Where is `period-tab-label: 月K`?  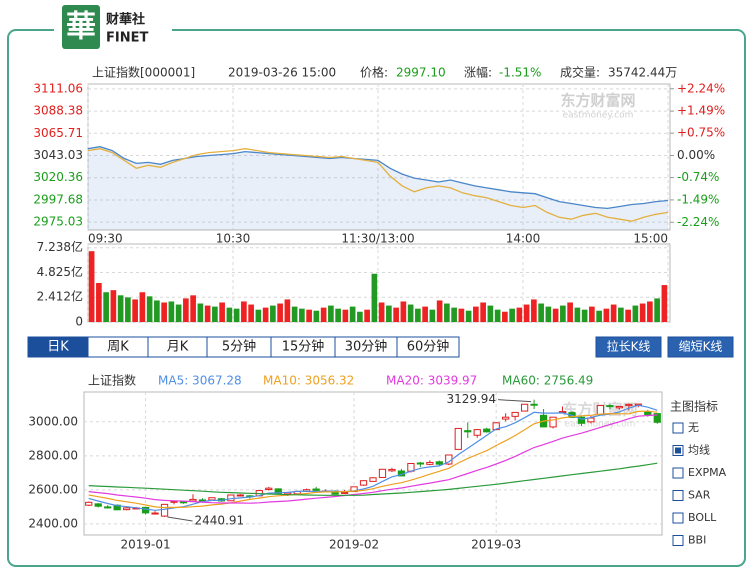
period-tab-label: 月K is located at coordinates (178, 347).